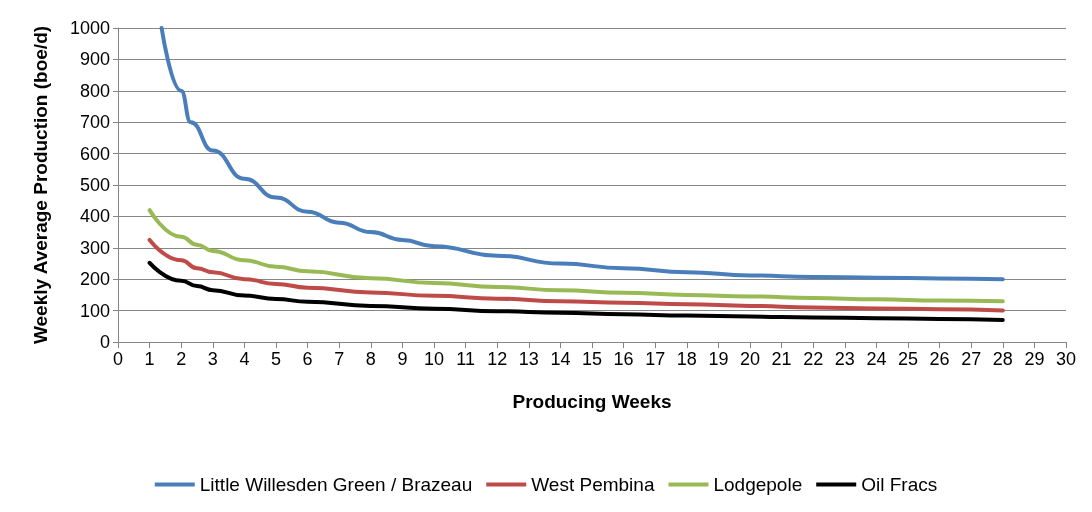 The image size is (1092, 512). What do you see at coordinates (212, 359) in the screenshot?
I see `x-tick-label: 3` at bounding box center [212, 359].